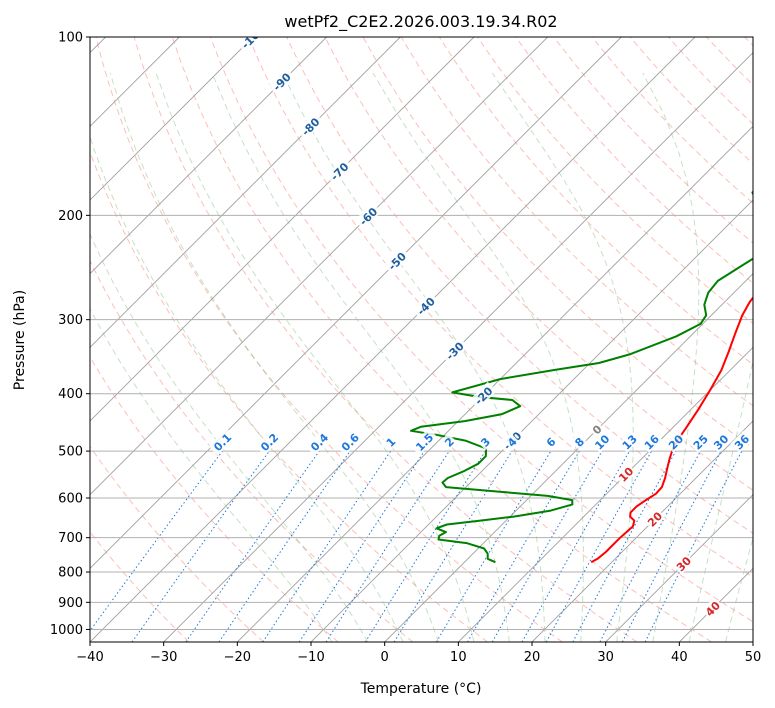  I want to click on mixing-ratio-label-group: 0.6, so click(350, 442).